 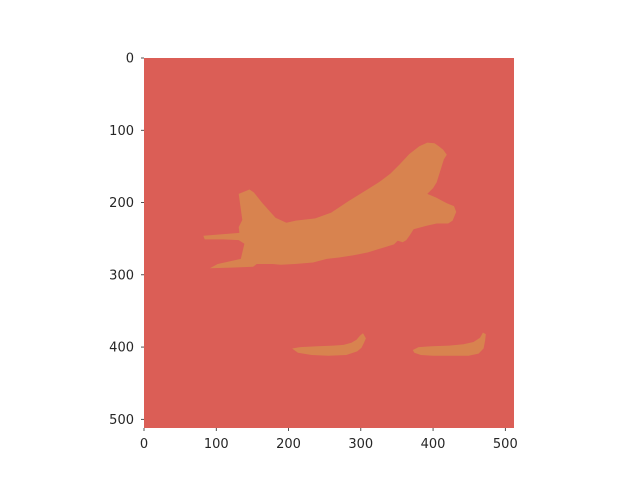 I want to click on x-tick-label: 400, so click(x=433, y=444).